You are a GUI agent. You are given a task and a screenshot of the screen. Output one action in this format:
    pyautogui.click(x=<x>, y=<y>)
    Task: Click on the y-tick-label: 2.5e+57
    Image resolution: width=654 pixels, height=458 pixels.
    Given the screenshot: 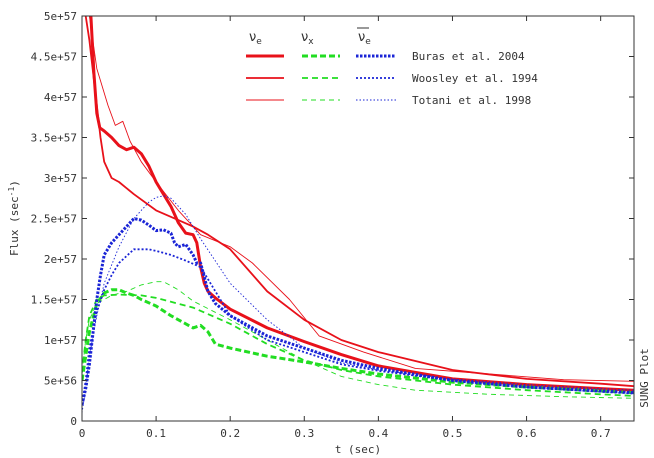 What is the action you would take?
    pyautogui.click(x=54, y=219)
    